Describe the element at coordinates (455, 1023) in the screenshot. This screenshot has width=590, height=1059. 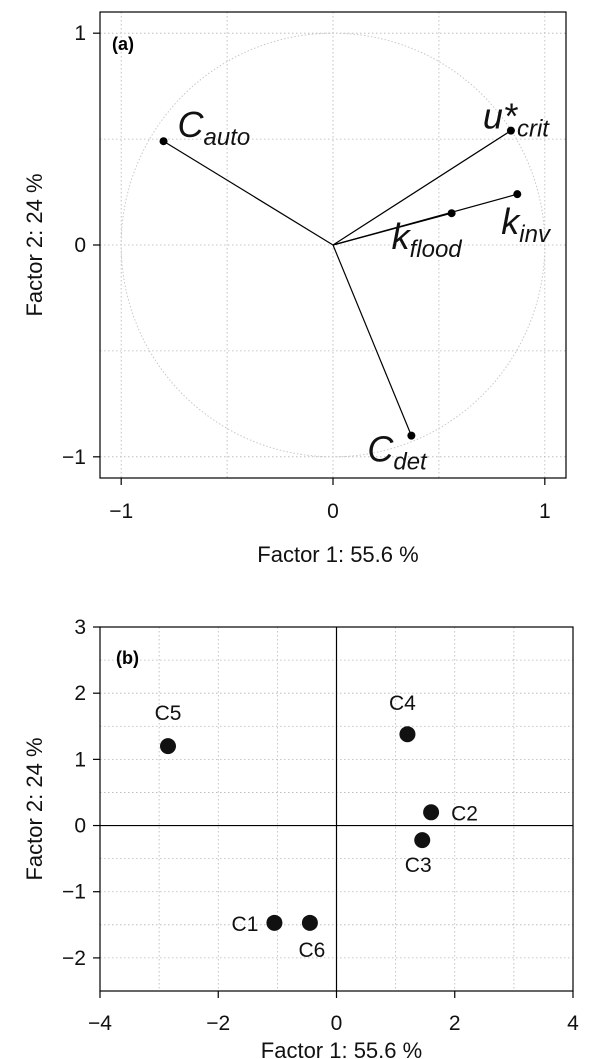
I see `x-tick-label: 2` at that location.